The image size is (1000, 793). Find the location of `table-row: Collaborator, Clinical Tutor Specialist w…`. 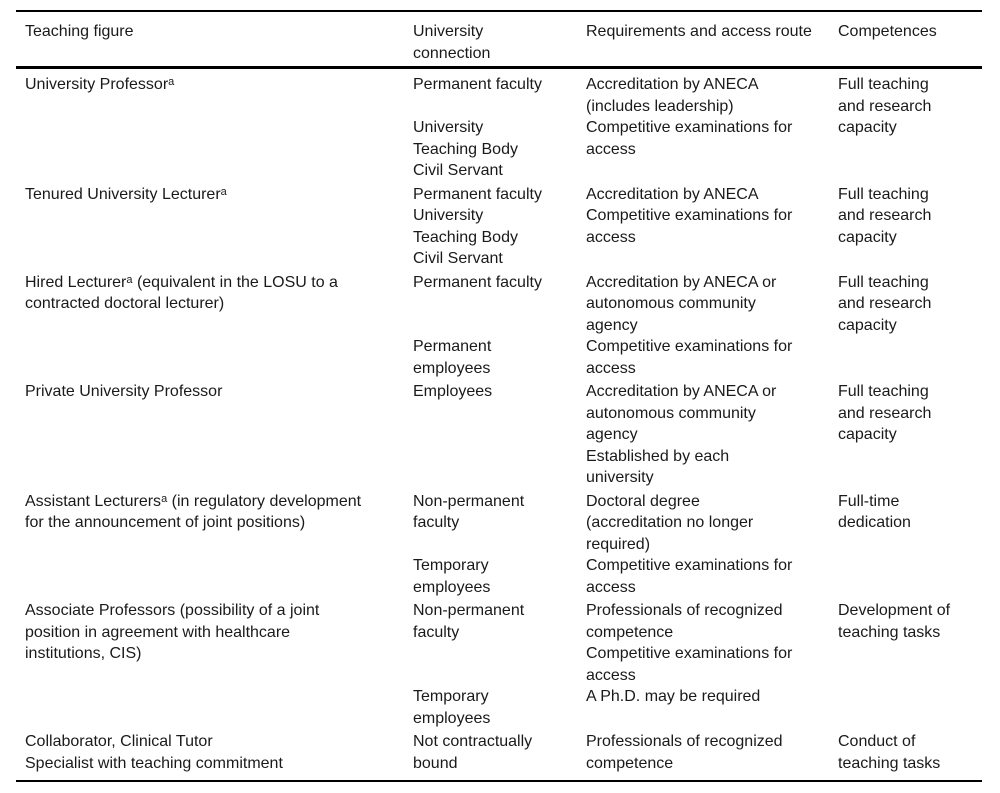

table-row: Collaborator, Clinical Tutor Specialist w… is located at coordinates (499, 754).